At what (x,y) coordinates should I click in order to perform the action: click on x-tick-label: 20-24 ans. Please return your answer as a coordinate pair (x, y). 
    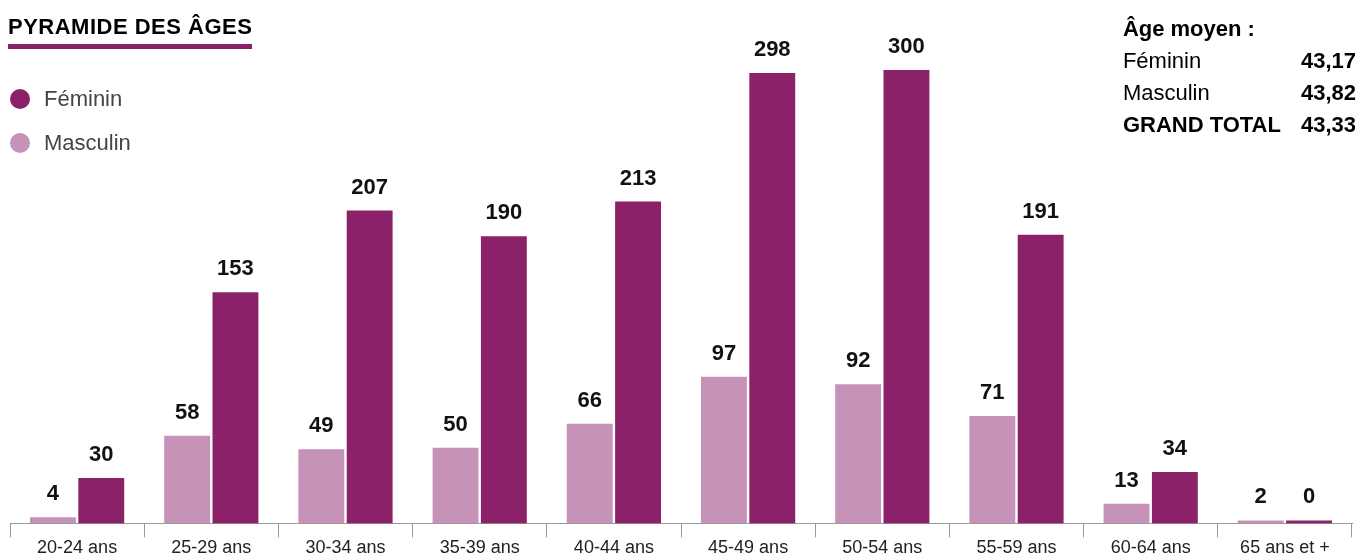
    Looking at the image, I should click on (77, 547).